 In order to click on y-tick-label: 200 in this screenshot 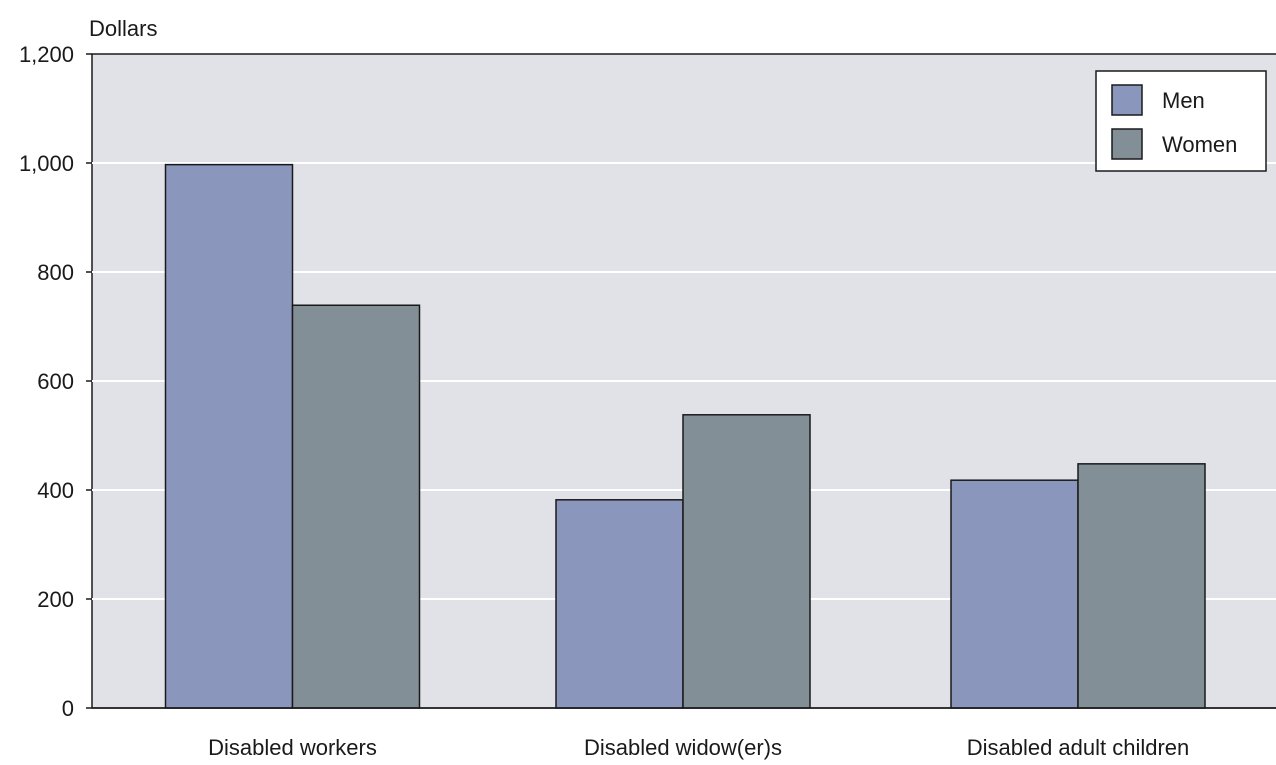, I will do `click(55, 599)`.